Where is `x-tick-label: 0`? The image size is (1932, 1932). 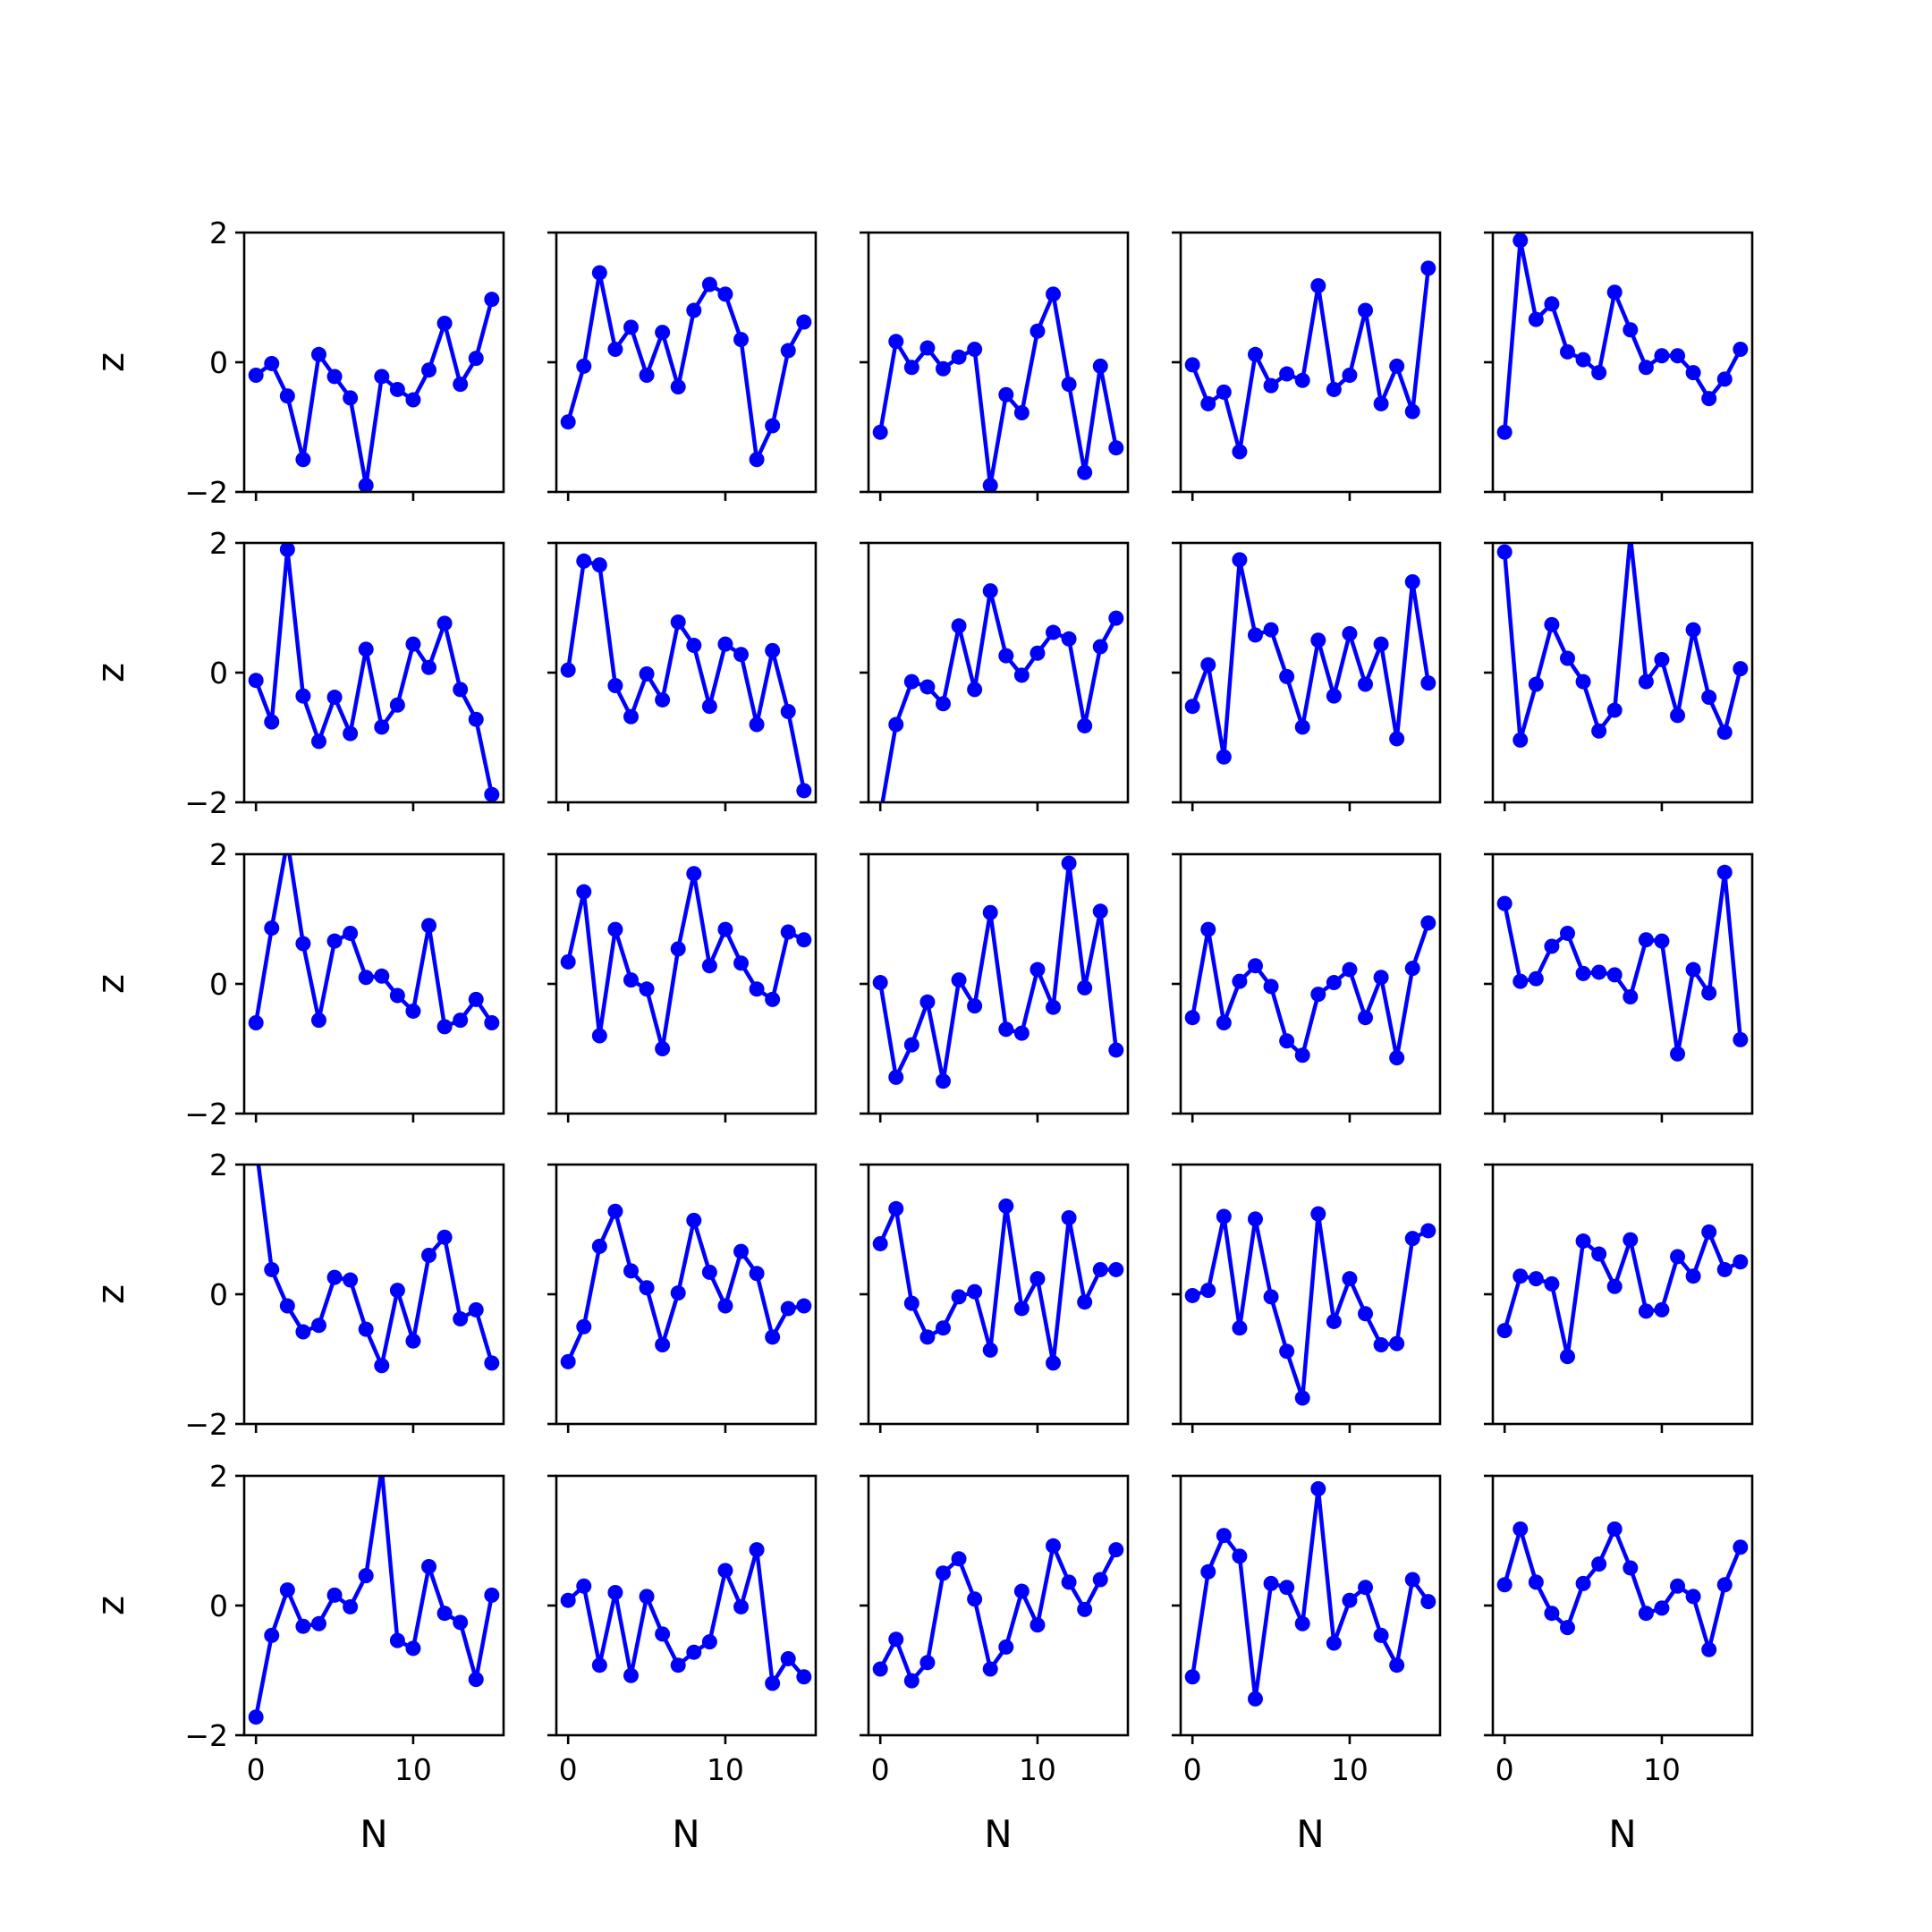
x-tick-label: 0 is located at coordinates (256, 1769).